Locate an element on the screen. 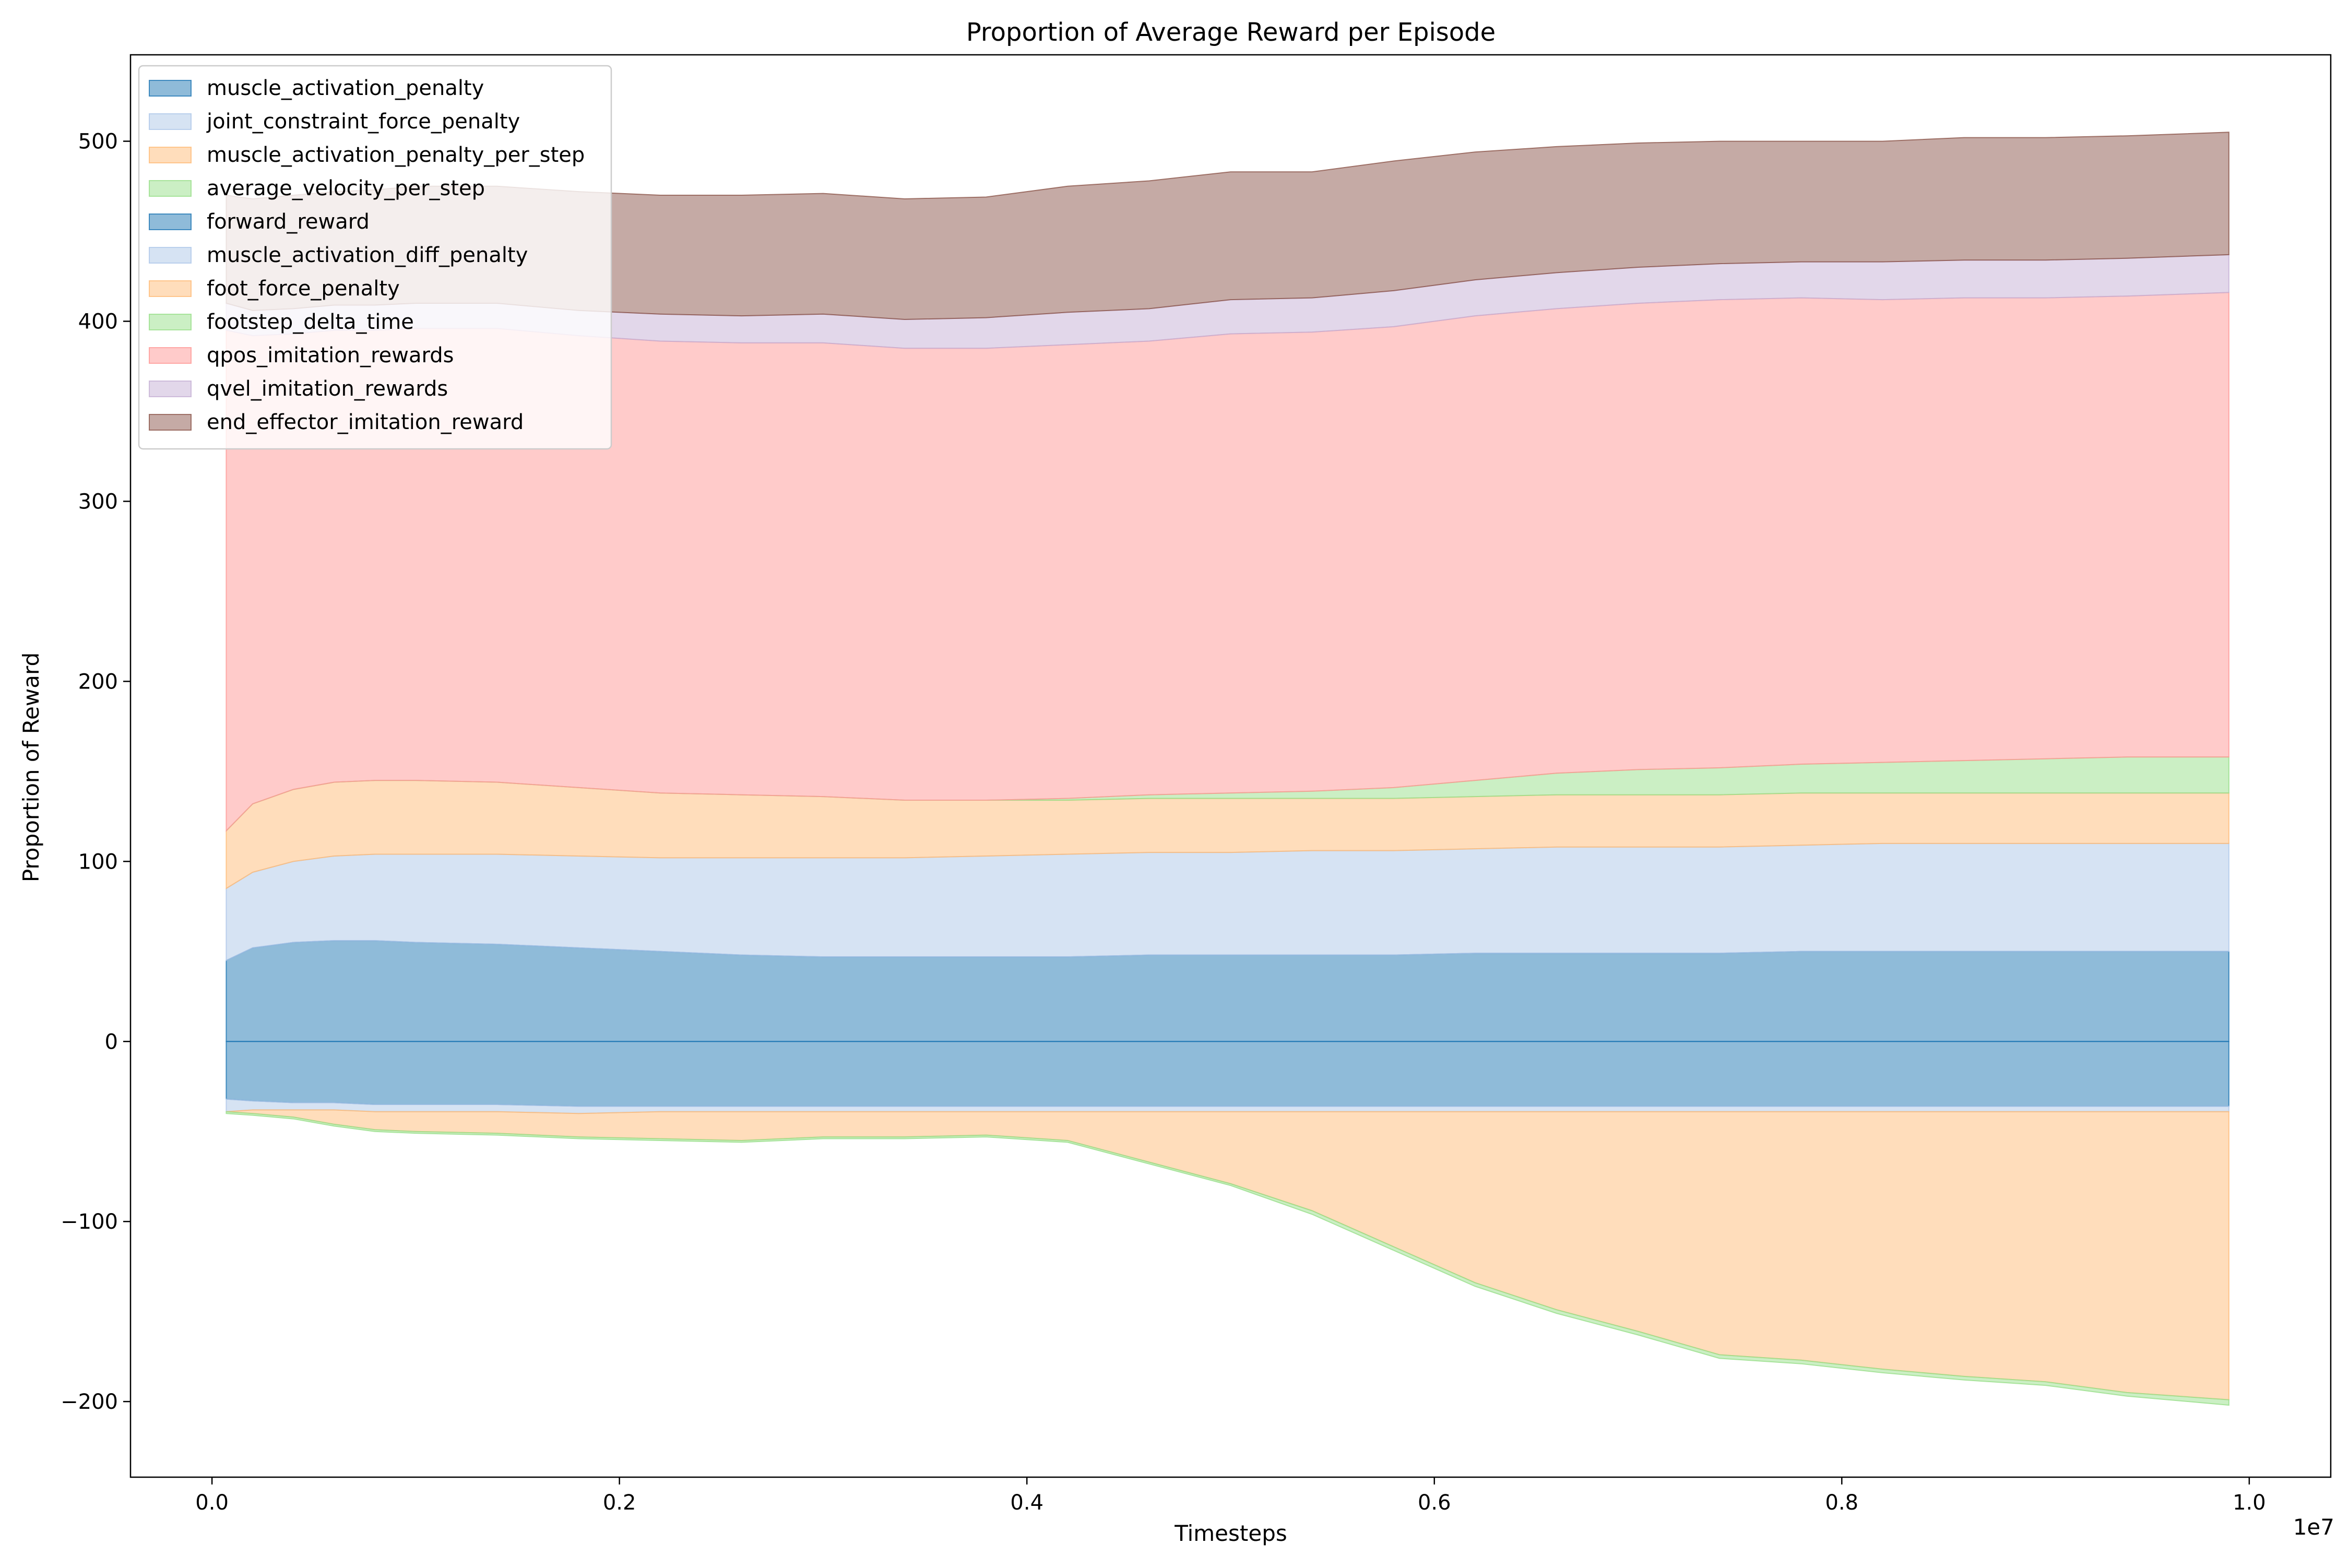 The width and height of the screenshot is (2349, 1568). x-tick-label: 0.8 is located at coordinates (1842, 1503).